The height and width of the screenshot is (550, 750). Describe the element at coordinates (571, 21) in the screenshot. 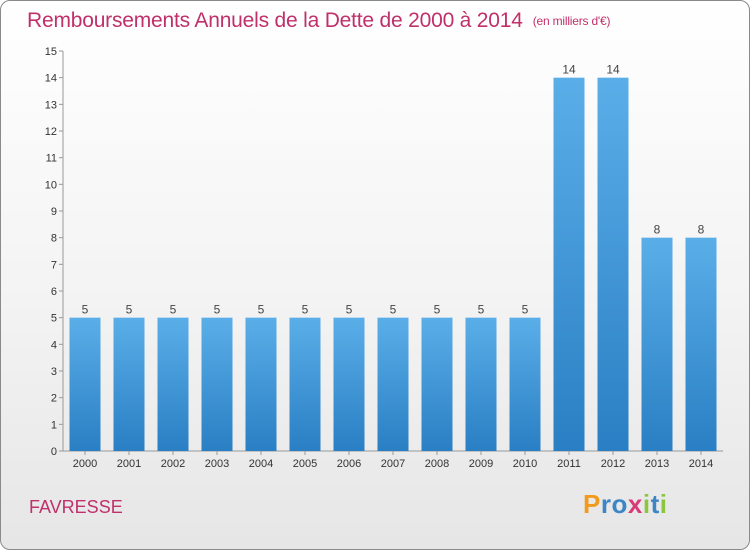

I see `chart-unit: (en milliers d'€)` at that location.